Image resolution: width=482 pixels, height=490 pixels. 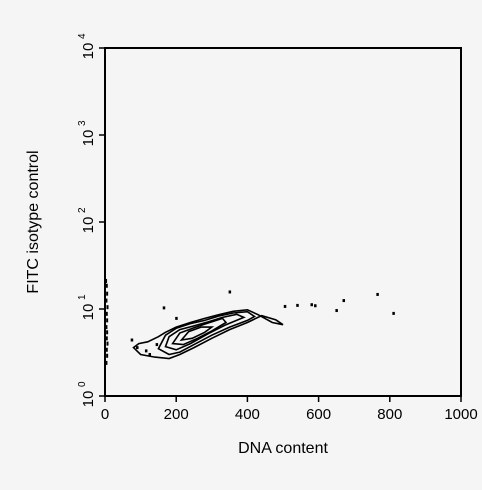 I want to click on y-tick-base-1: 10, so click(x=88, y=312).